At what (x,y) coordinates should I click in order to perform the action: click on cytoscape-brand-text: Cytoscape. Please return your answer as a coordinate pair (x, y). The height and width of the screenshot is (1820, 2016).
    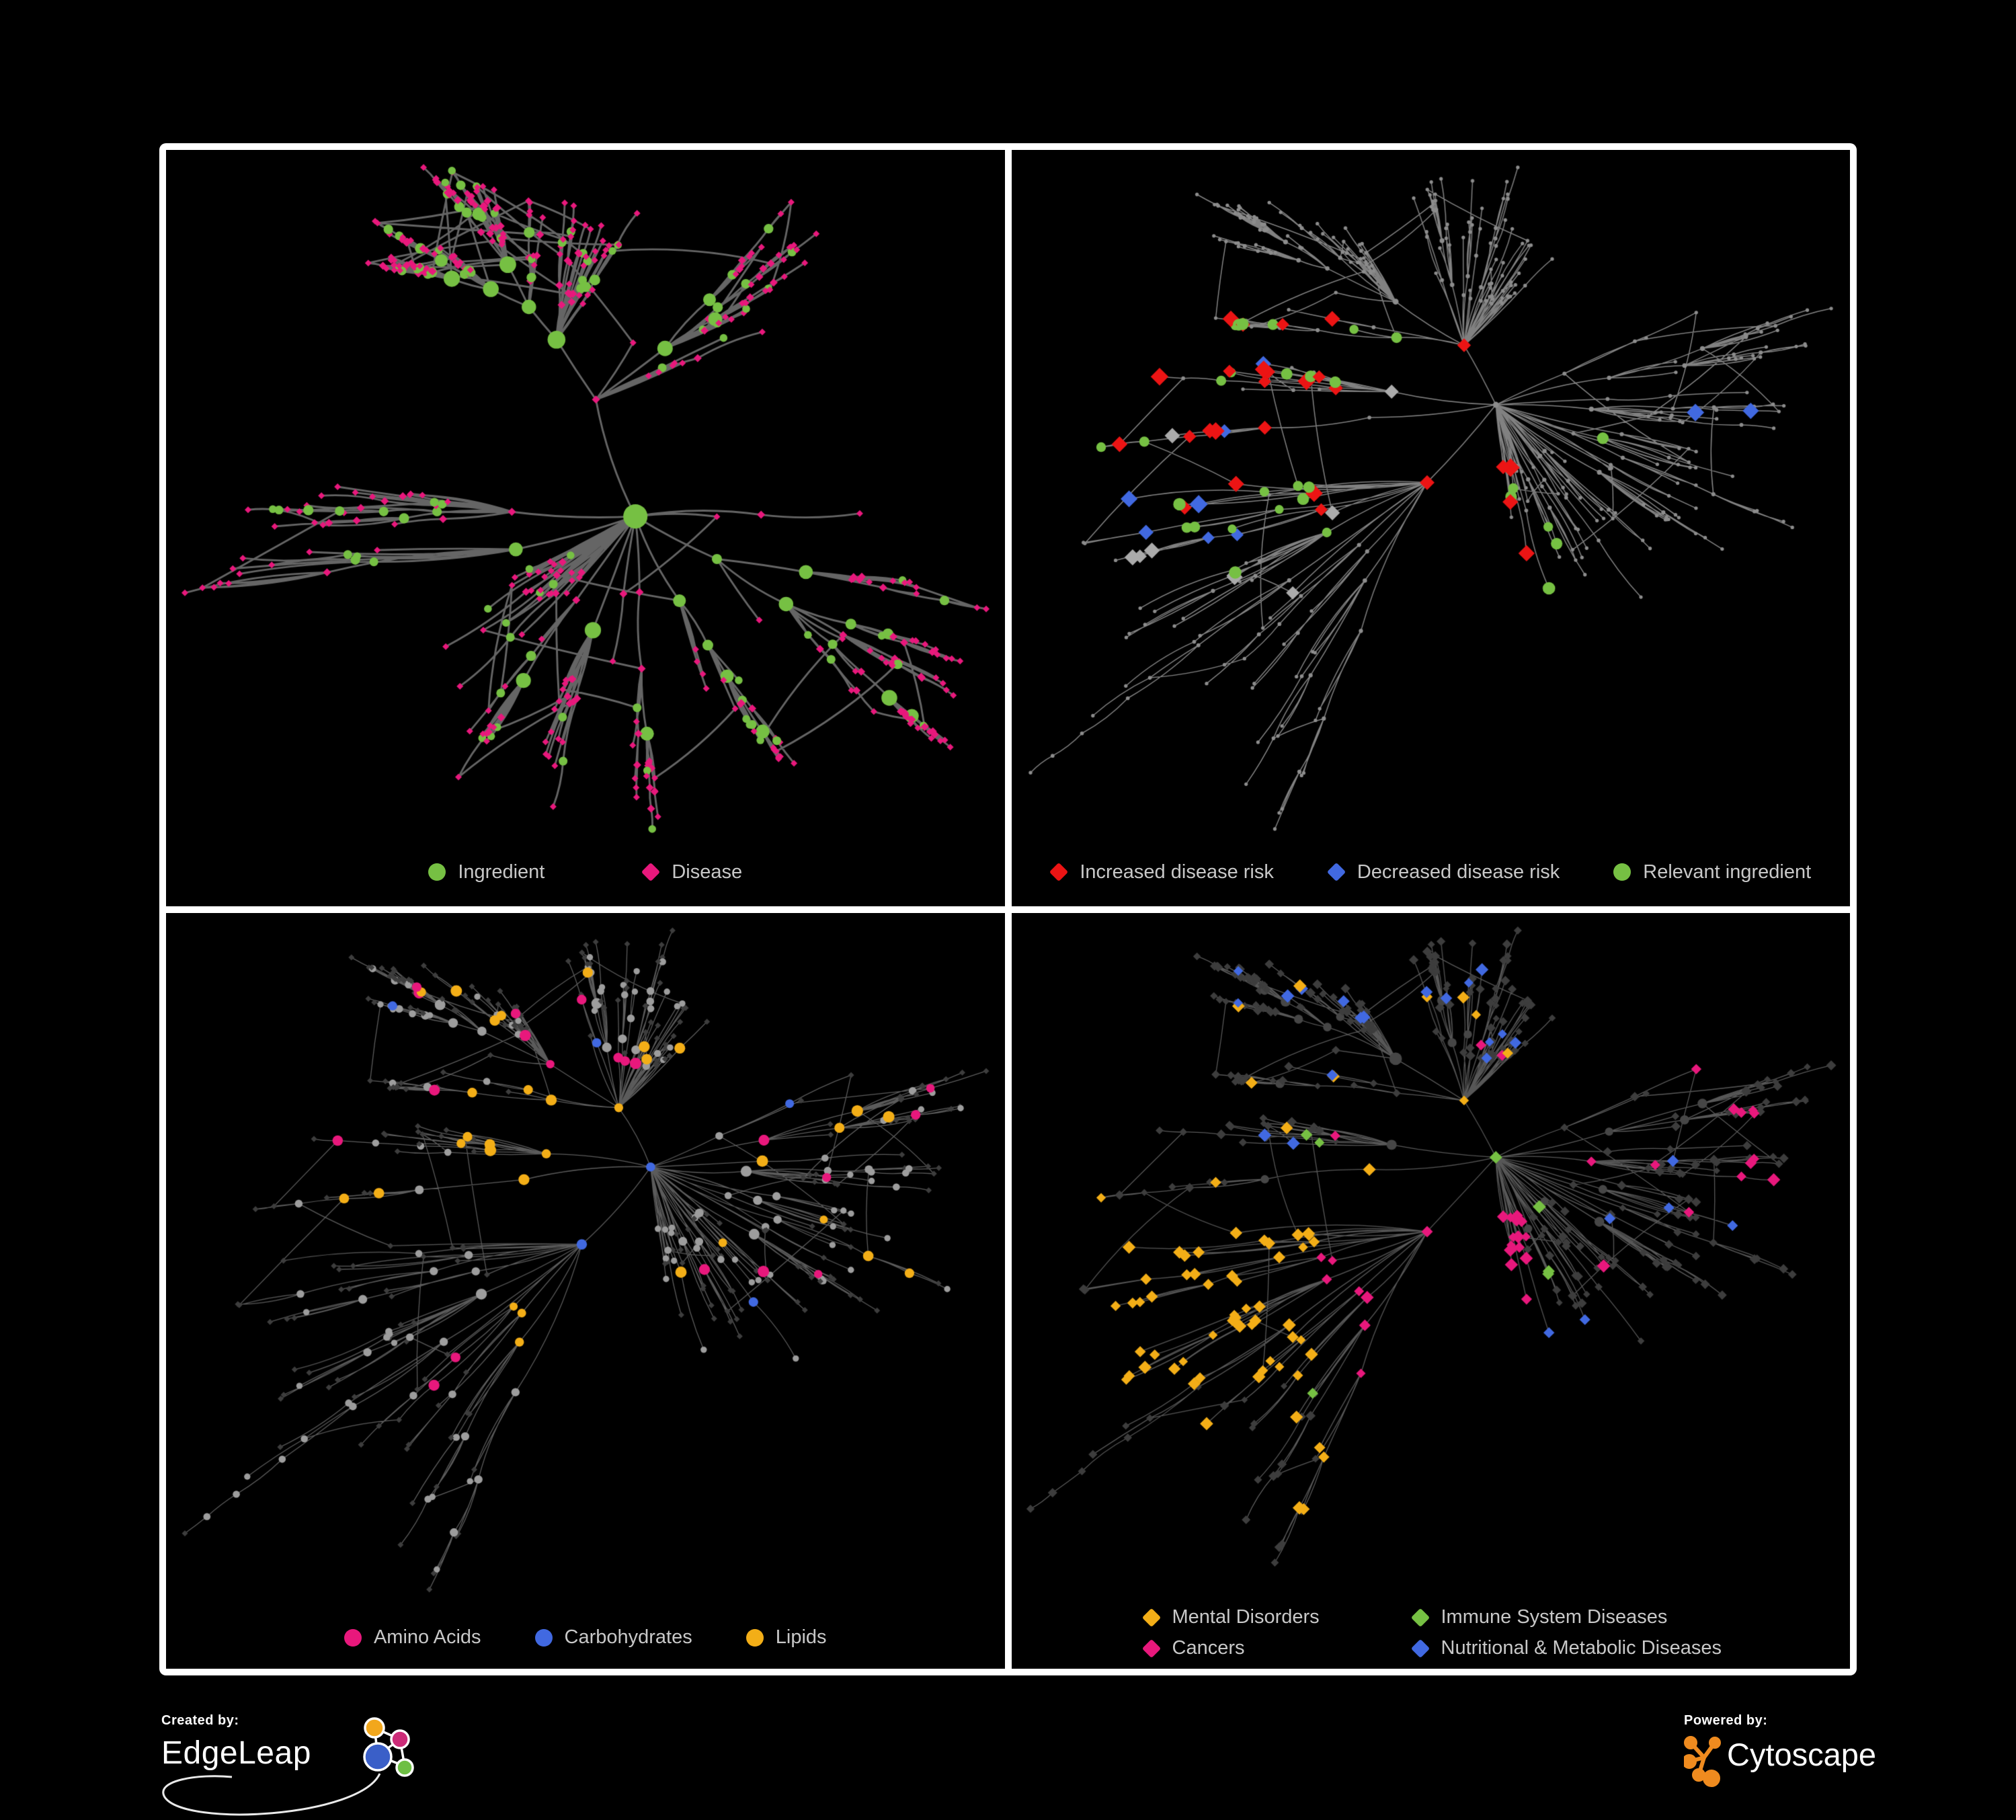
    Looking at the image, I should click on (1802, 1754).